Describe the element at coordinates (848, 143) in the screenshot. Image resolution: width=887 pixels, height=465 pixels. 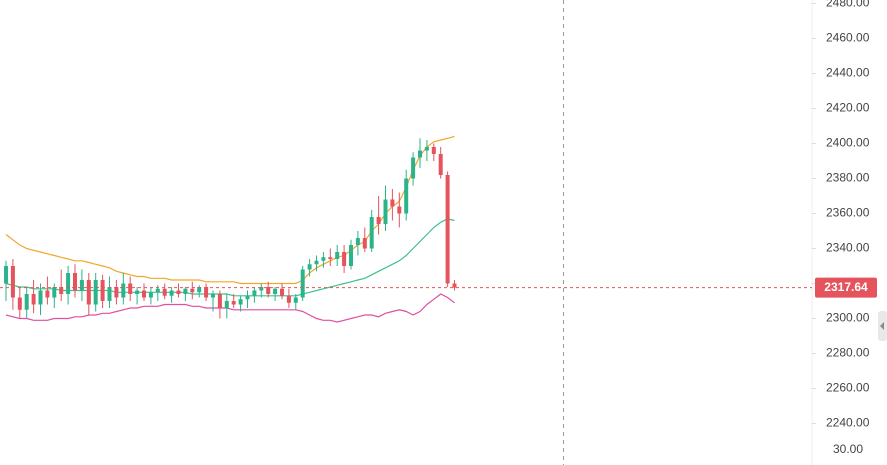
I see `y-tick-label: 2400.00` at that location.